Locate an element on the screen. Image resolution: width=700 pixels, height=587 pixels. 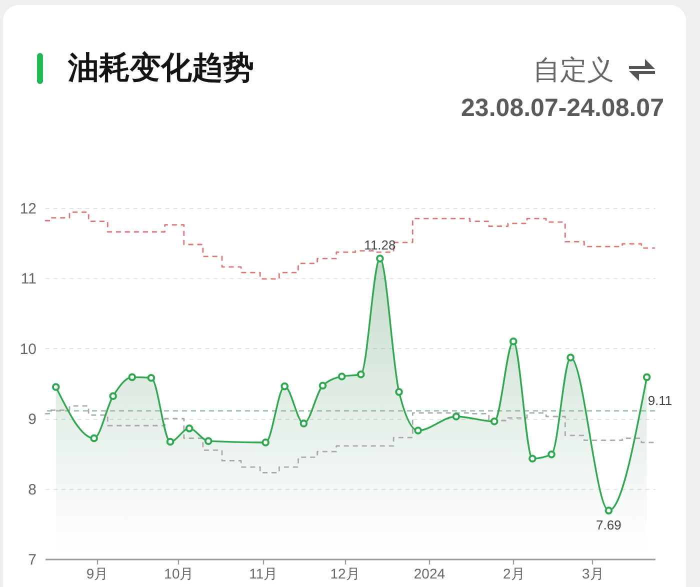
x-tick-label: 10月 is located at coordinates (179, 574).